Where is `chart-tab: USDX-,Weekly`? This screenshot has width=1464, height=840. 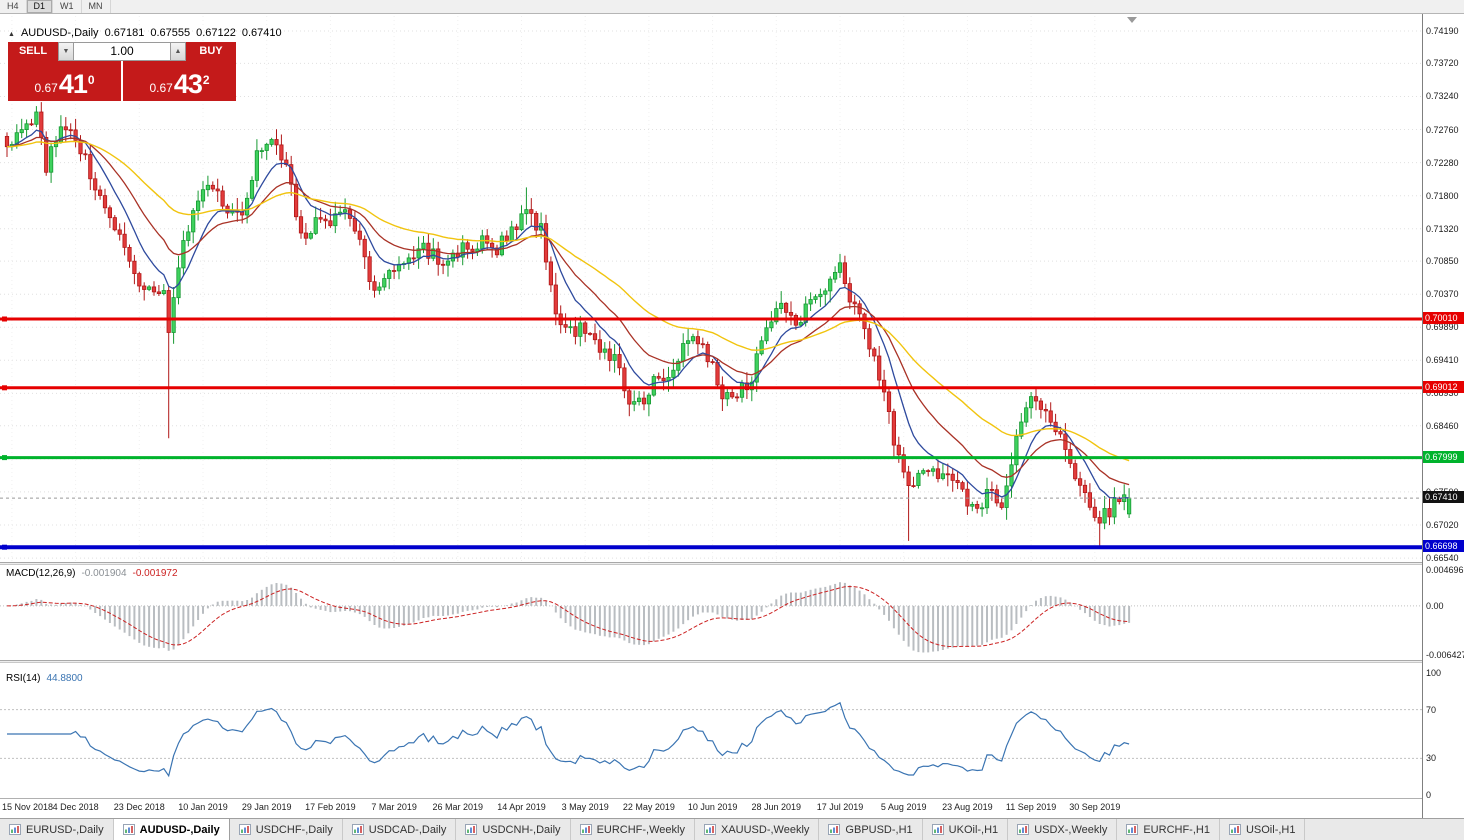 chart-tab: USDX-,Weekly is located at coordinates (1063, 829).